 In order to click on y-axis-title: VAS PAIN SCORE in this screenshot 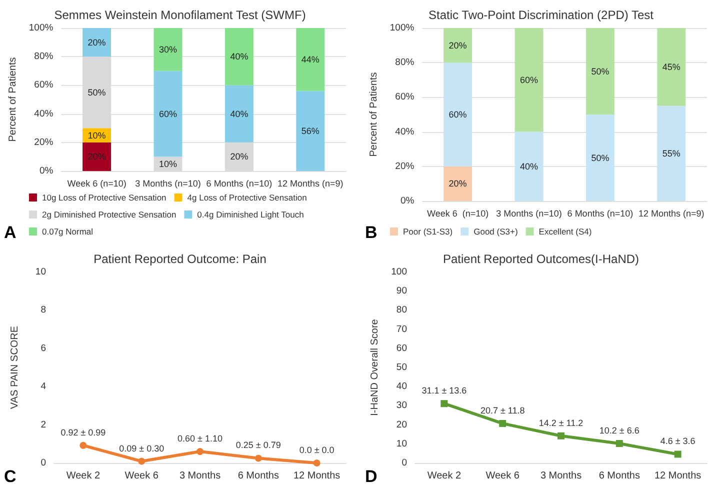, I will do `click(15, 367)`.